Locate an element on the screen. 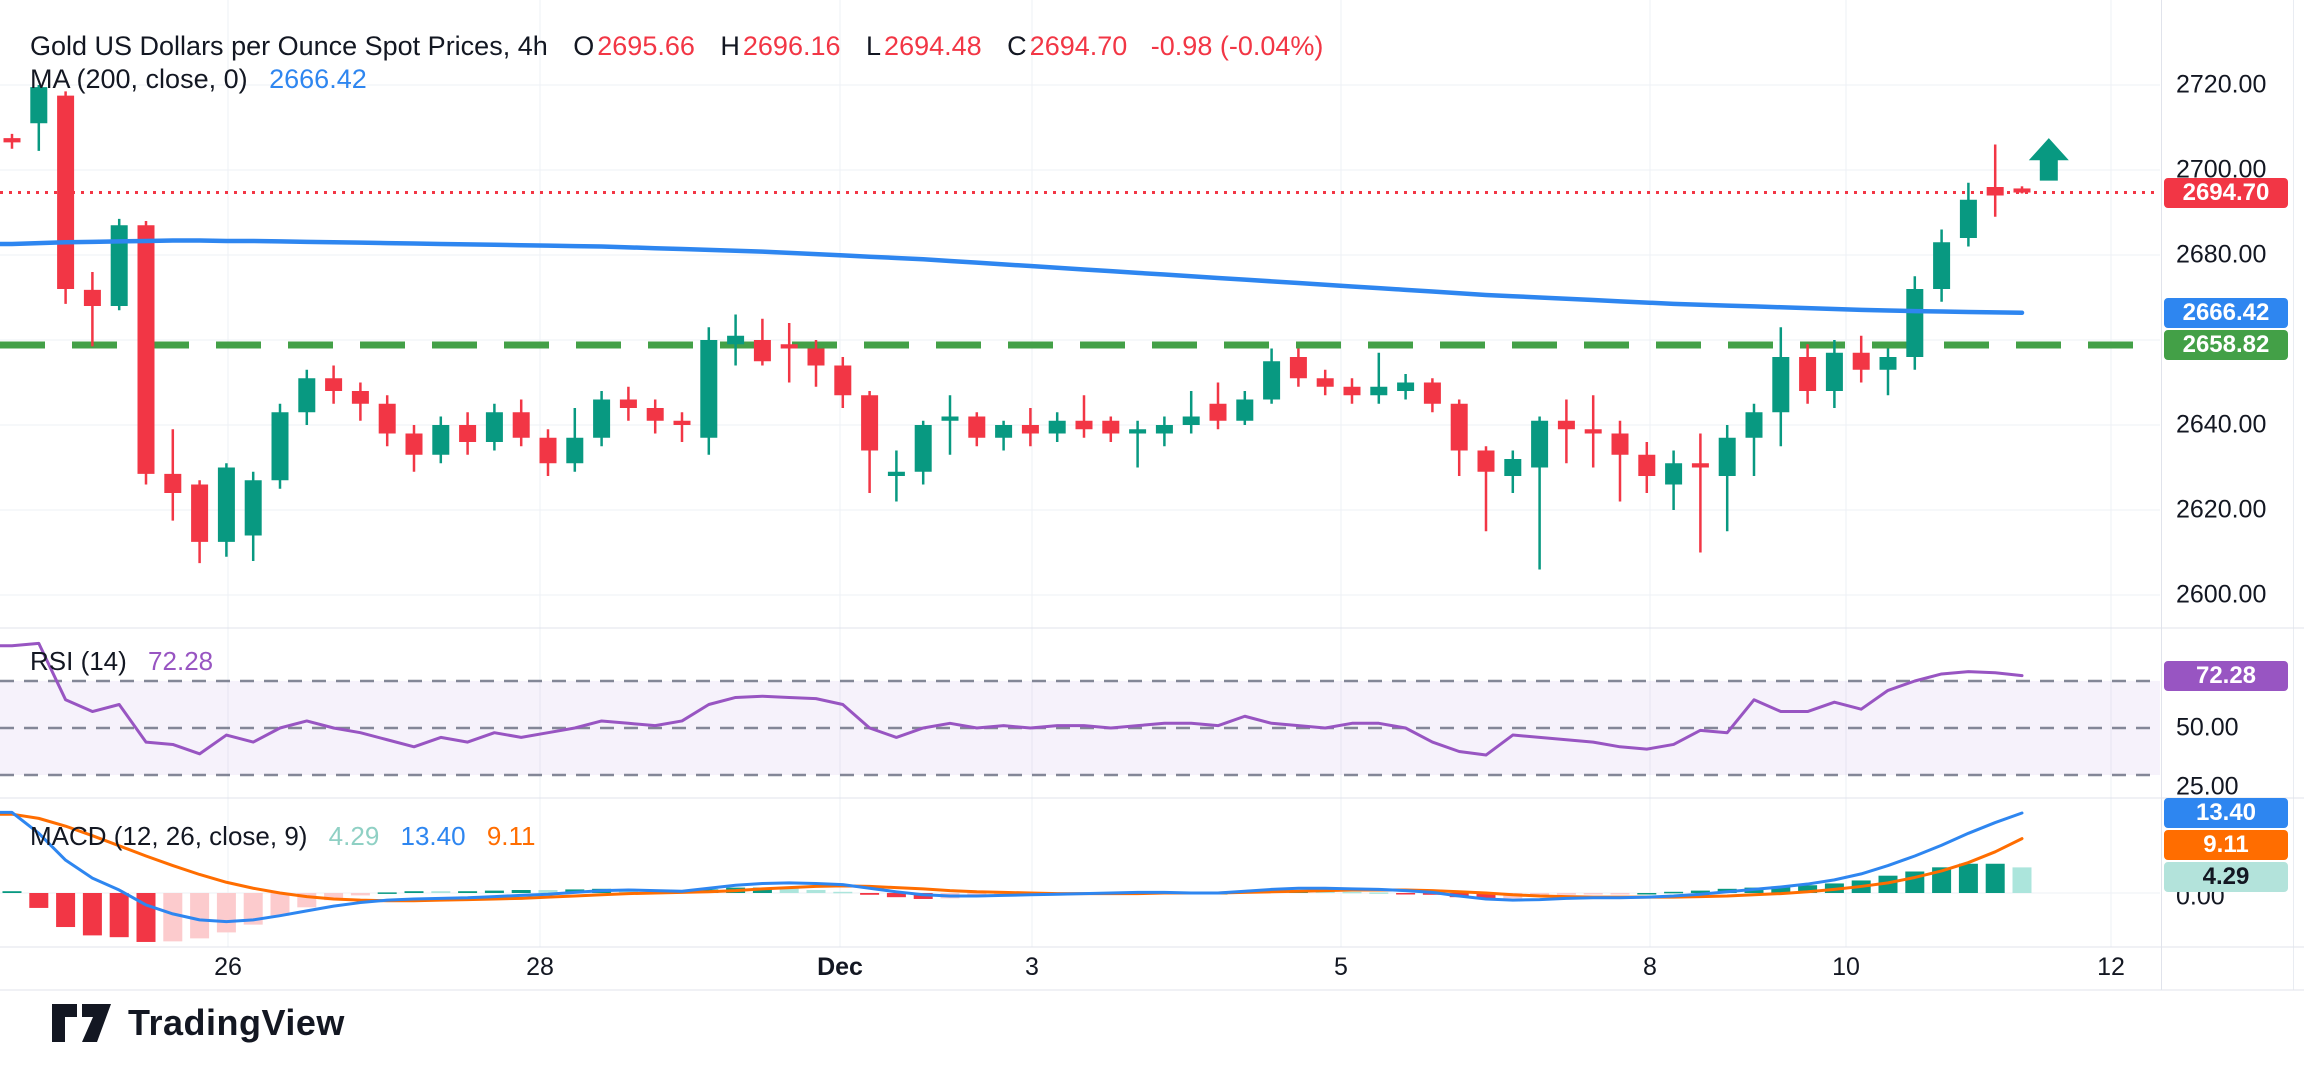  low-value: 2694.48 is located at coordinates (933, 46).